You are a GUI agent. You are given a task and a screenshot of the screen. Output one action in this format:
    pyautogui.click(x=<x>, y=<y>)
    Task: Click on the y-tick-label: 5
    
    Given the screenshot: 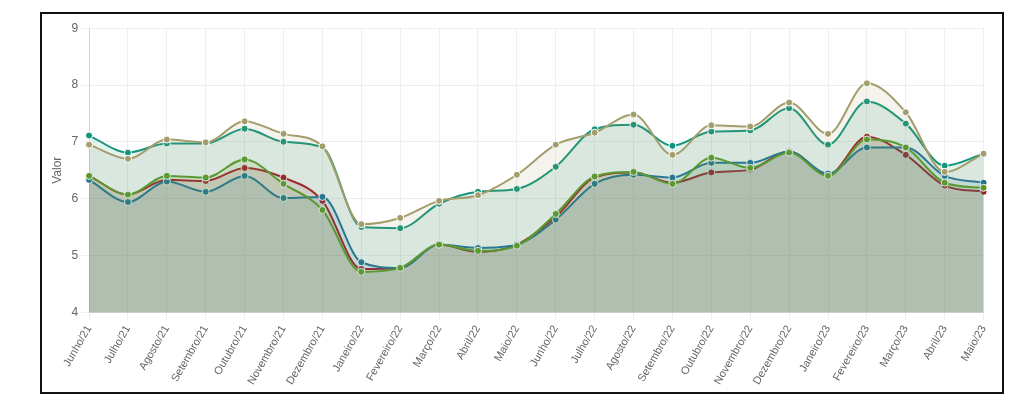 What is the action you would take?
    pyautogui.click(x=75, y=254)
    